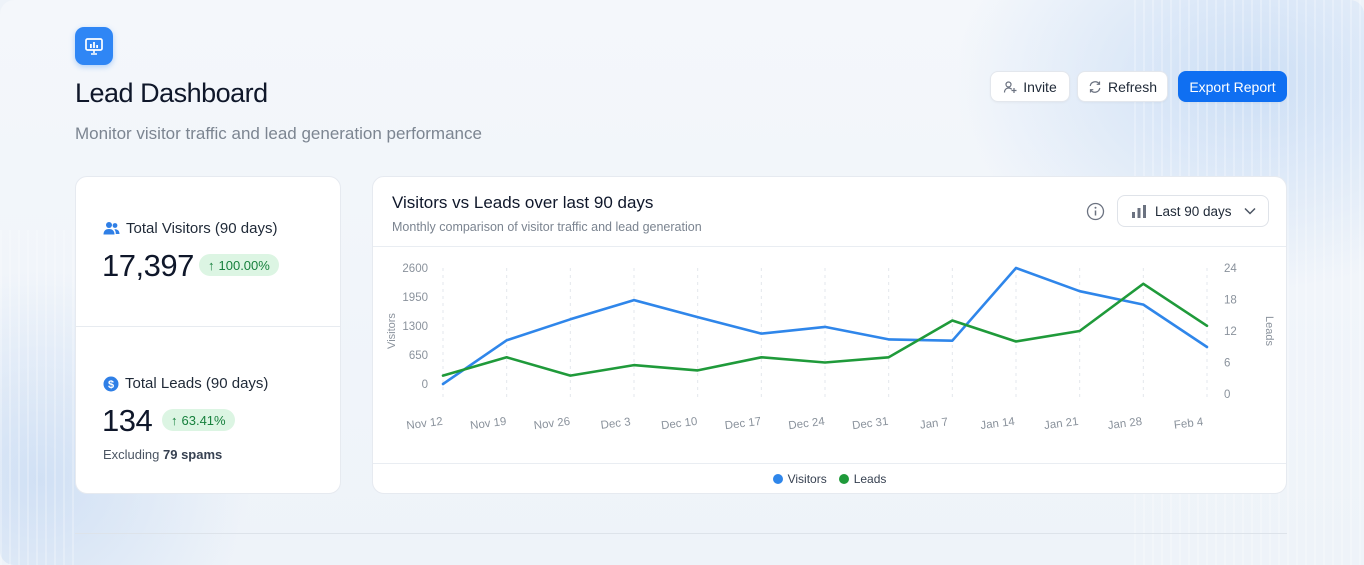 The image size is (1364, 565). I want to click on legend-item-visitors: Visitors, so click(799, 479).